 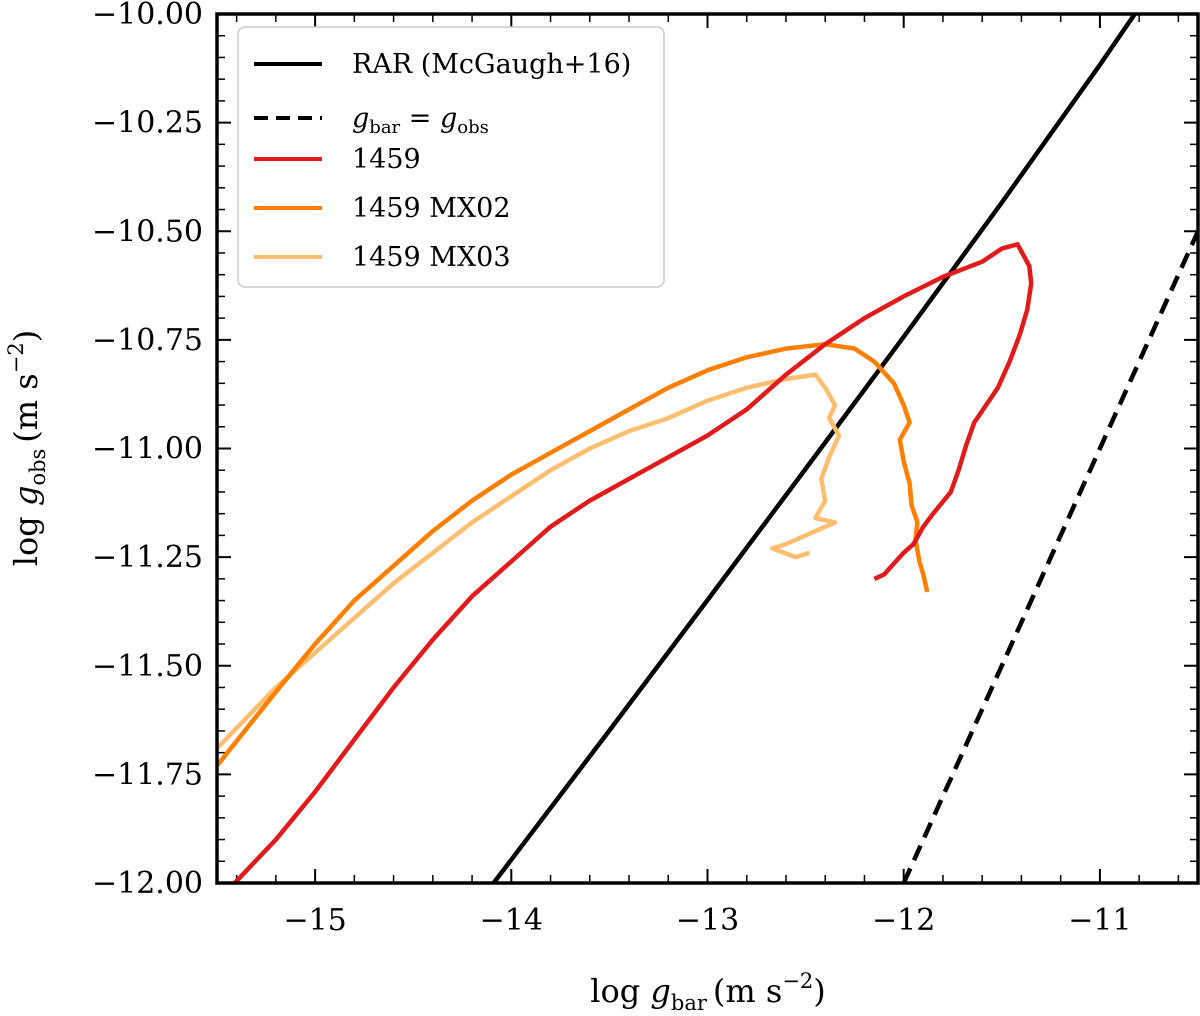 What do you see at coordinates (147, 666) in the screenshot?
I see `y-tick-label: −11.50` at bounding box center [147, 666].